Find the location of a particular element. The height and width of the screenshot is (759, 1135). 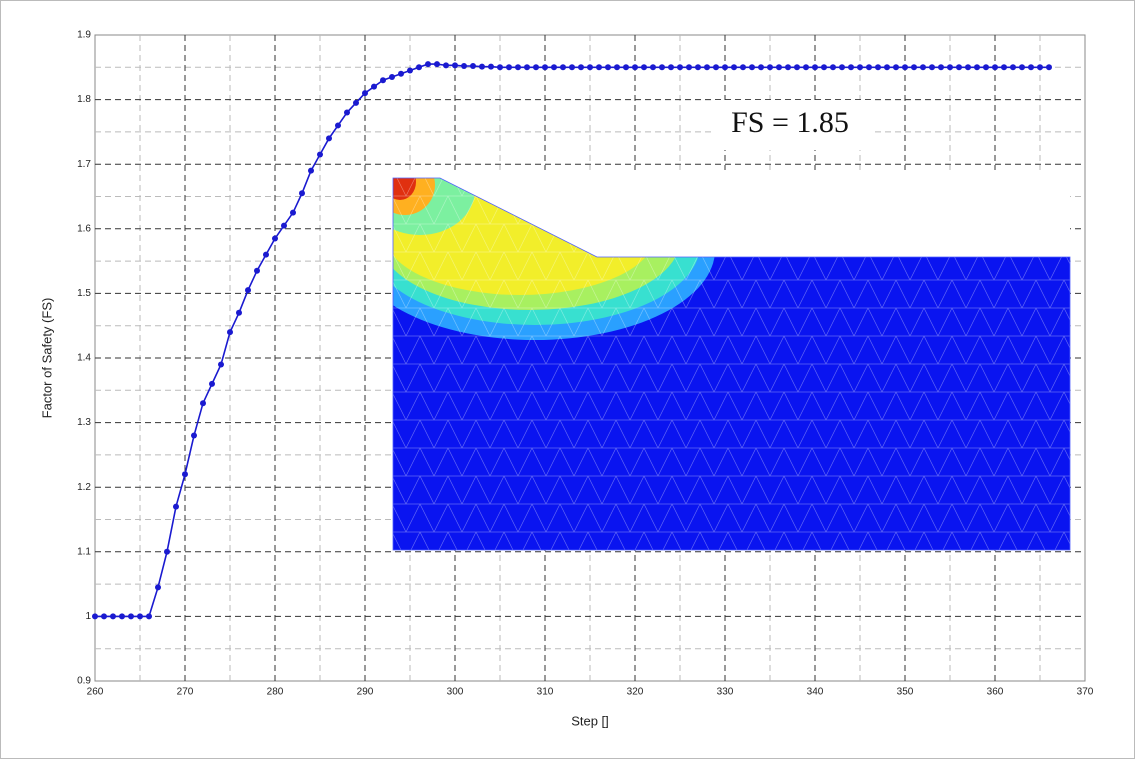

y-tick-label: 1 is located at coordinates (88, 616).